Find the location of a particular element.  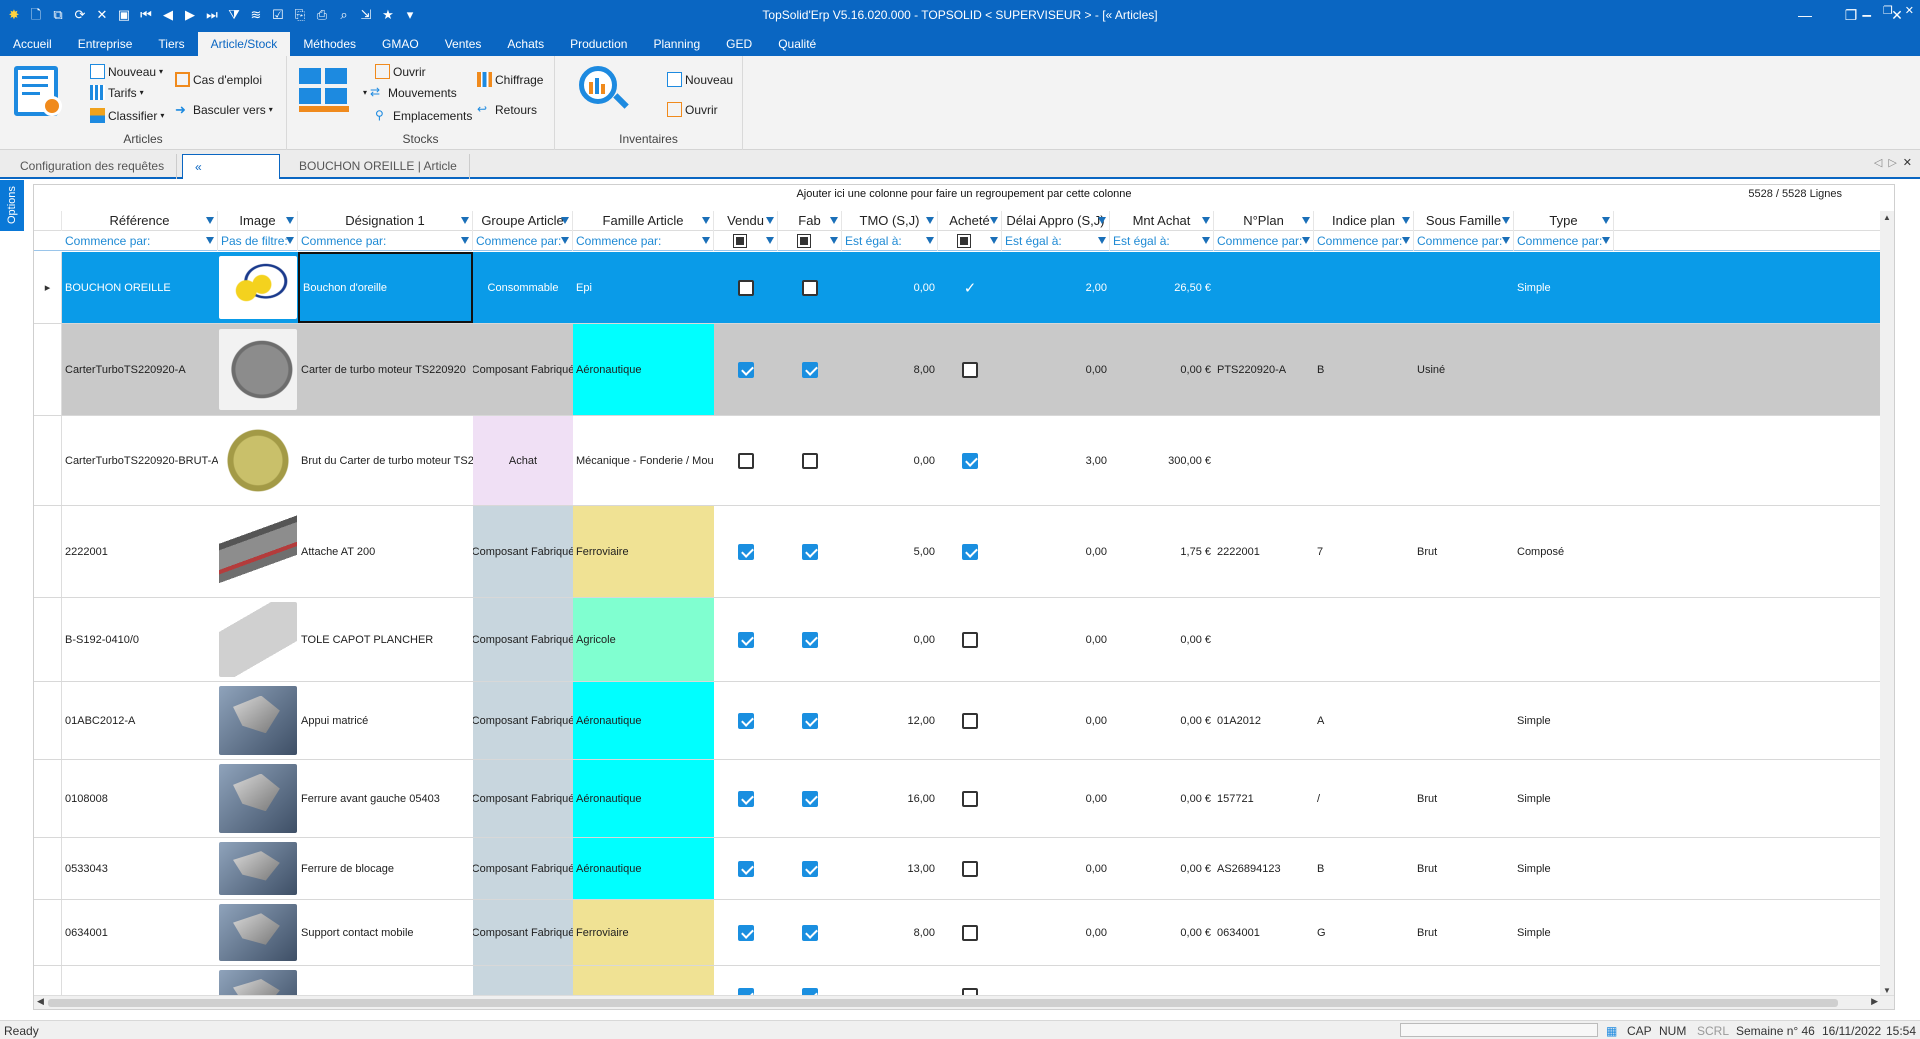

cell-tmo: 13,00 is located at coordinates (890, 868).